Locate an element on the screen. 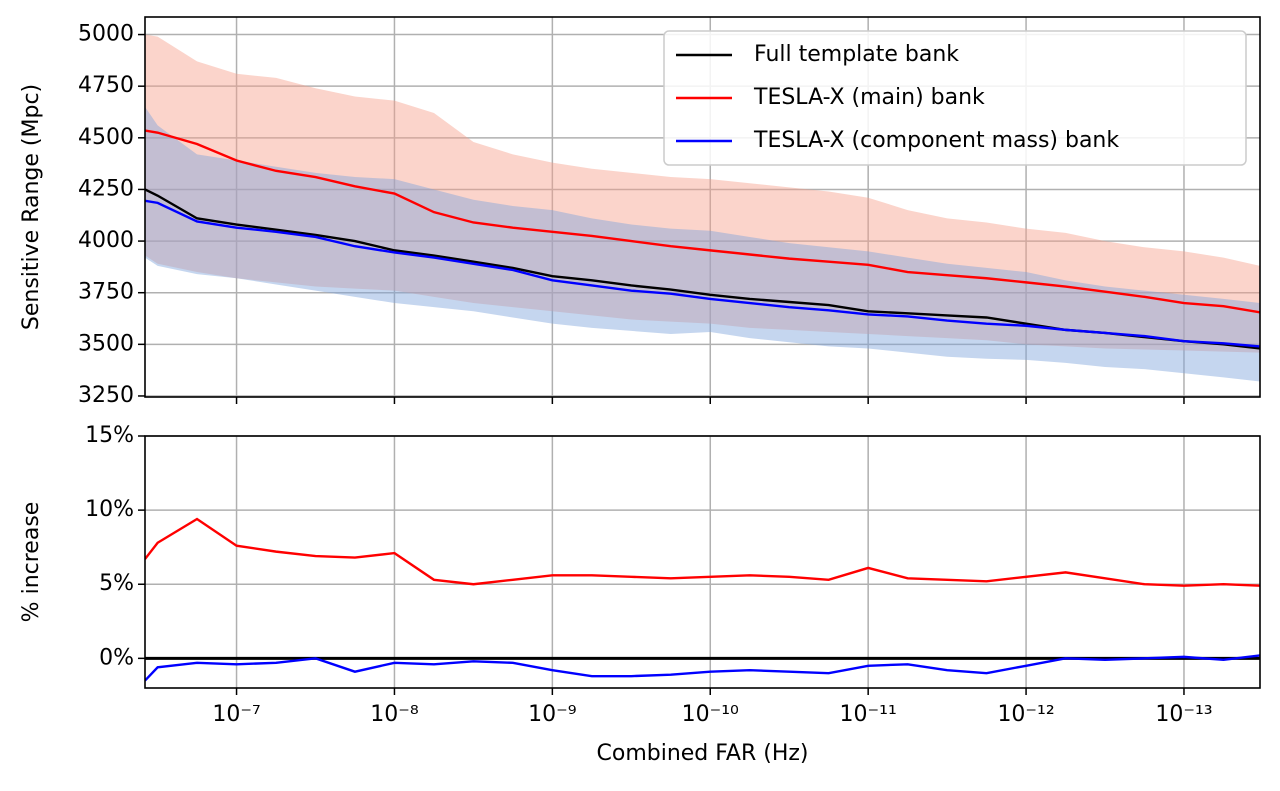 This screenshot has height=791, width=1280. y-tick-label: 3250 is located at coordinates (106, 395).